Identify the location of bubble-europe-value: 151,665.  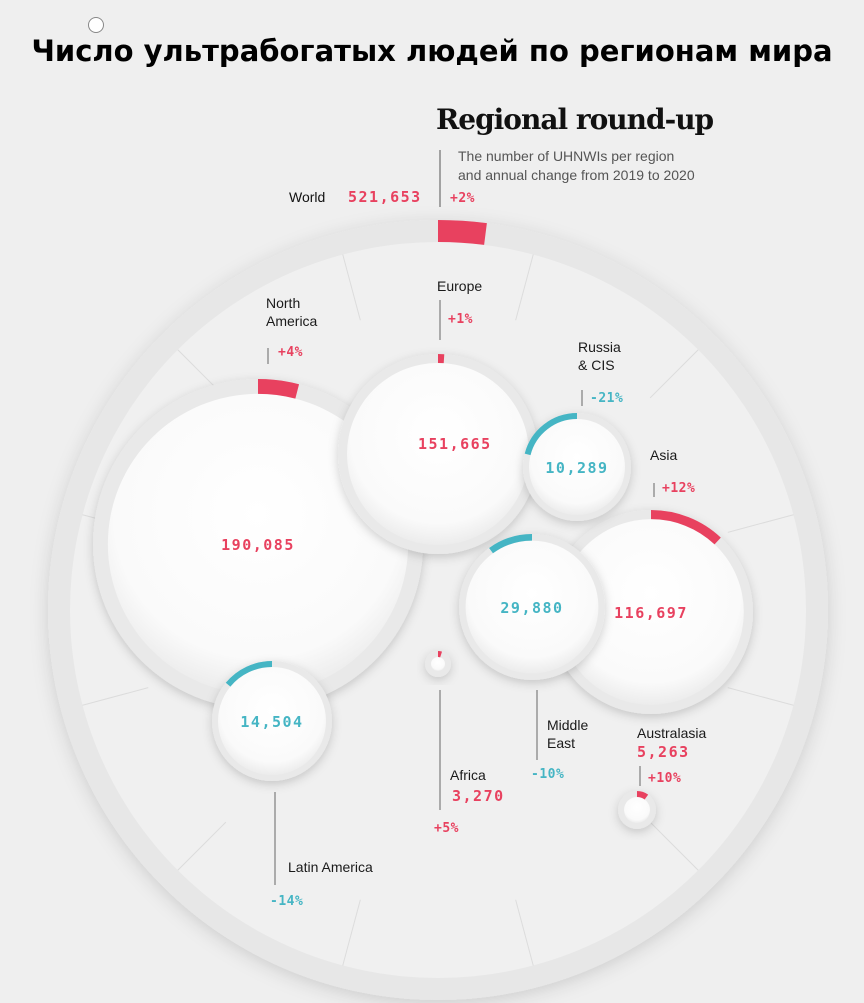
(455, 444).